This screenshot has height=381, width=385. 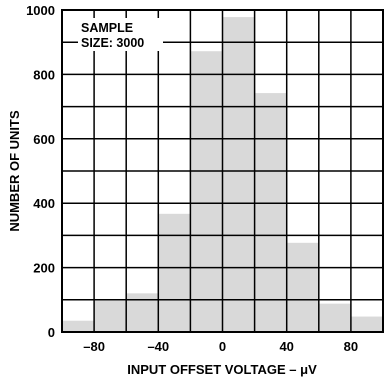 I want to click on annotation-line-1: SAMPLE, so click(x=107, y=28).